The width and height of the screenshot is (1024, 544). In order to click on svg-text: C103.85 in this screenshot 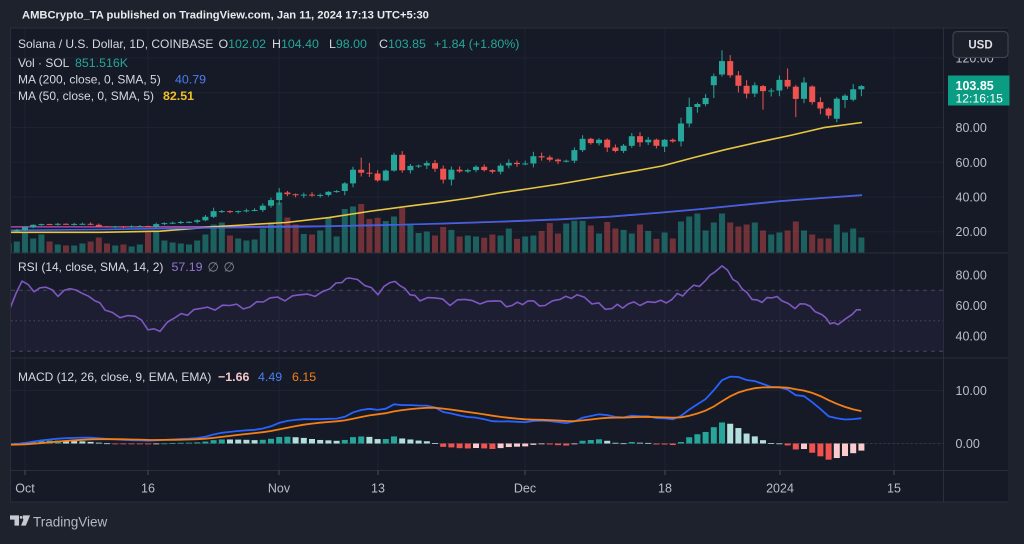, I will do `click(402, 44)`.